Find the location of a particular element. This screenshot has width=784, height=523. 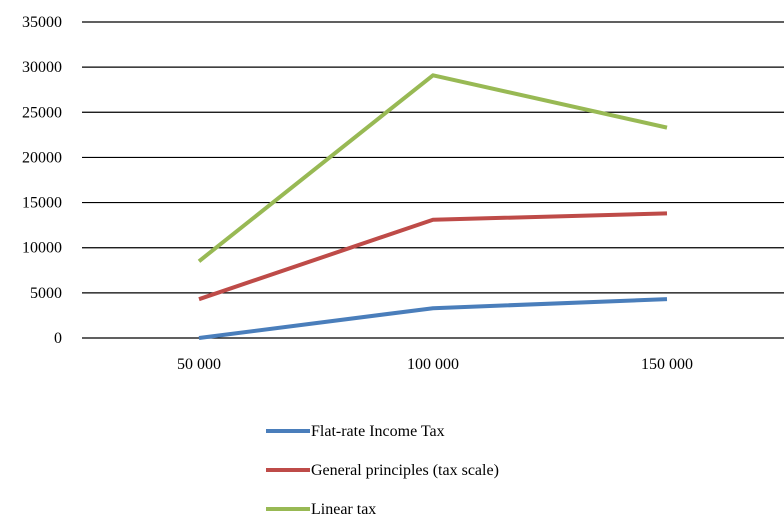

x-tick-label: 100 000 is located at coordinates (433, 364).